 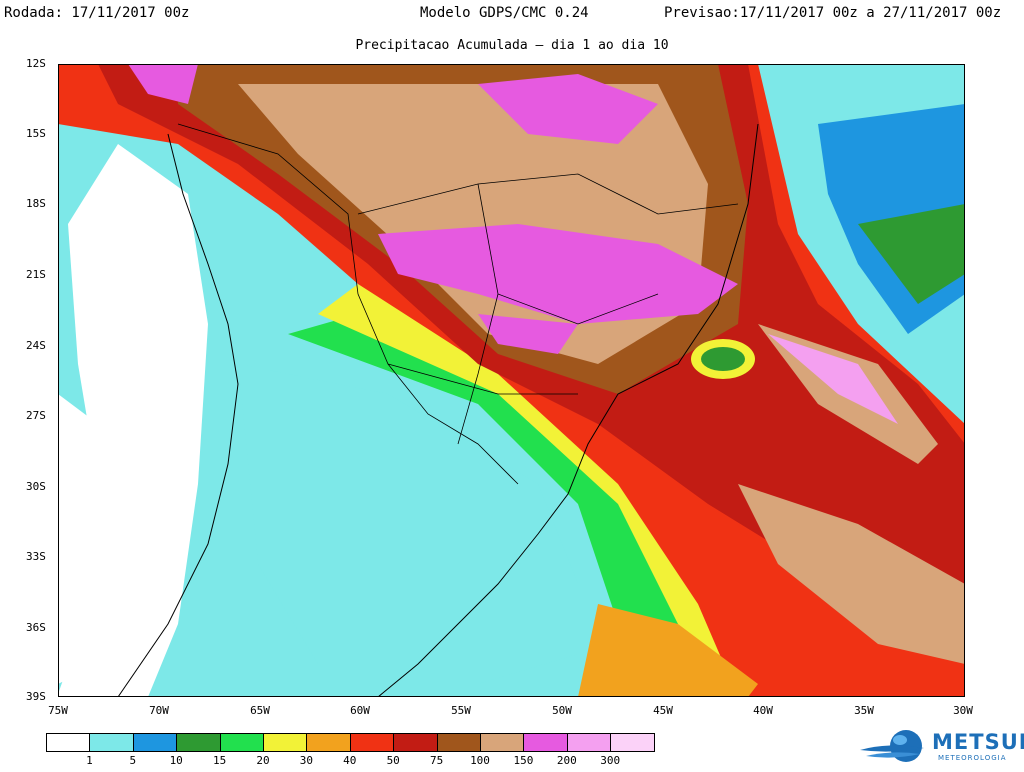 I want to click on southeast-swath, so click(x=851, y=574).